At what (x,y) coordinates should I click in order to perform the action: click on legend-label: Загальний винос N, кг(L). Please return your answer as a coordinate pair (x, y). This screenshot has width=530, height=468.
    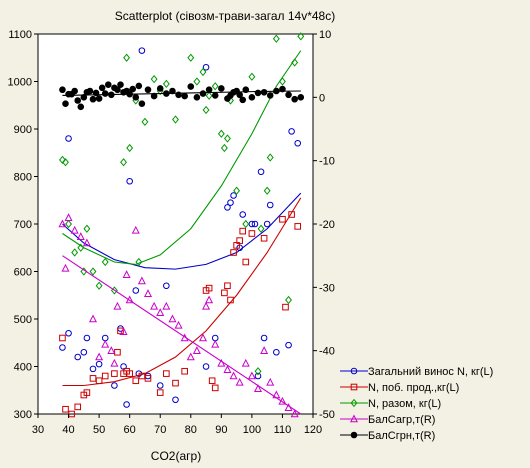
    Looking at the image, I should click on (430, 372).